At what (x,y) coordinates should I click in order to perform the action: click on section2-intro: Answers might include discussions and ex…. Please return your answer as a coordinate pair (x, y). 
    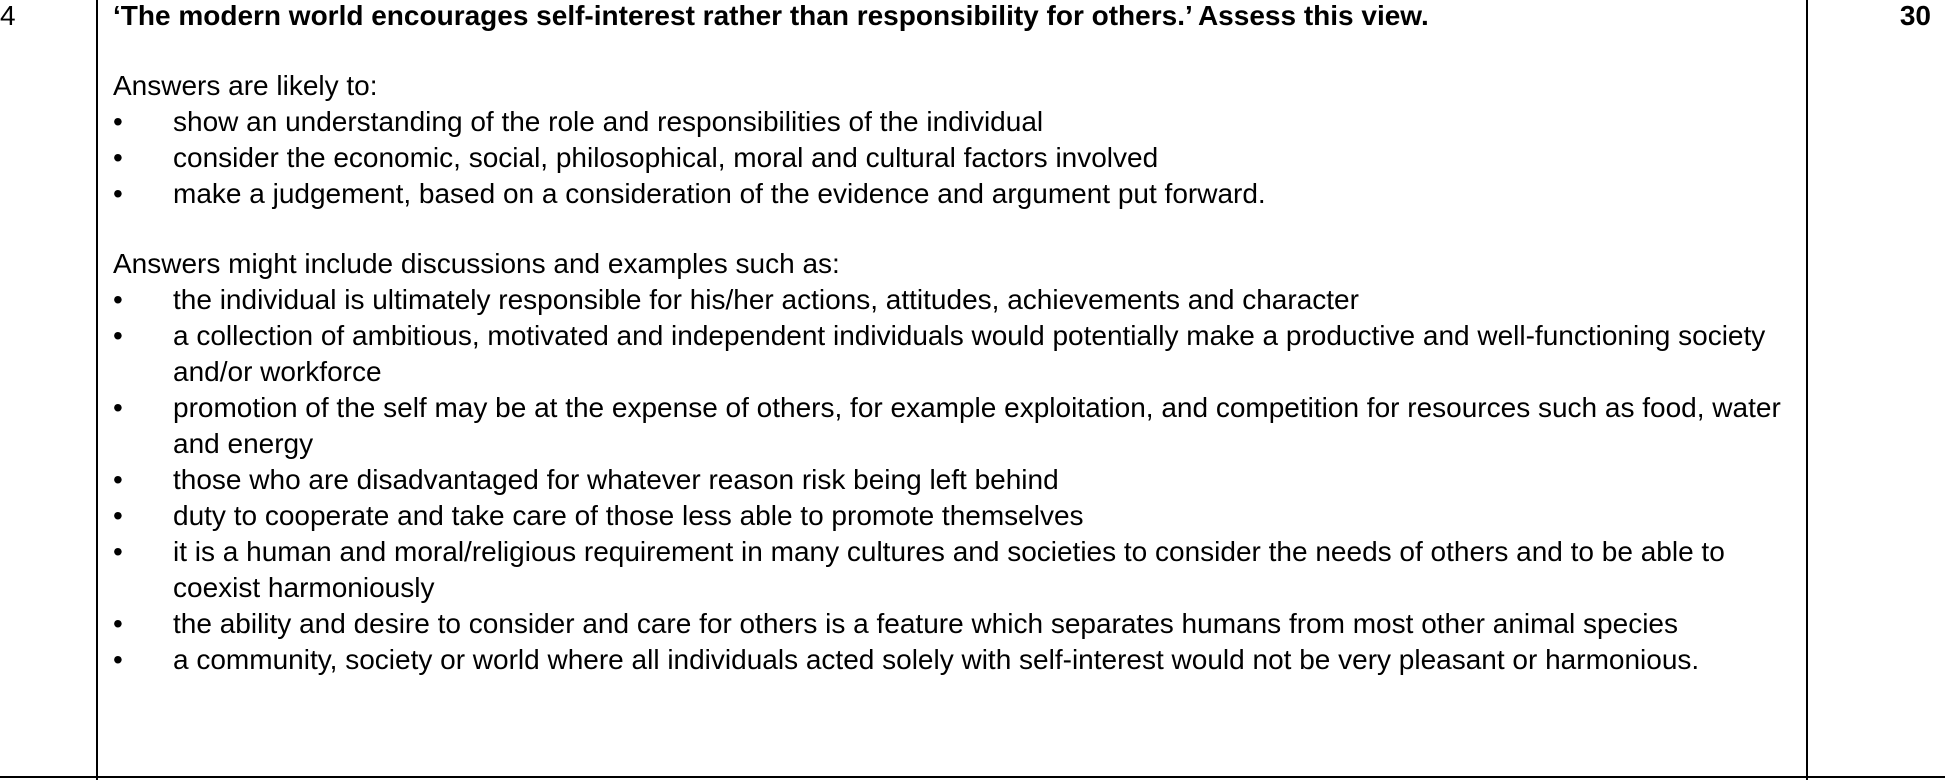
    Looking at the image, I should click on (476, 263).